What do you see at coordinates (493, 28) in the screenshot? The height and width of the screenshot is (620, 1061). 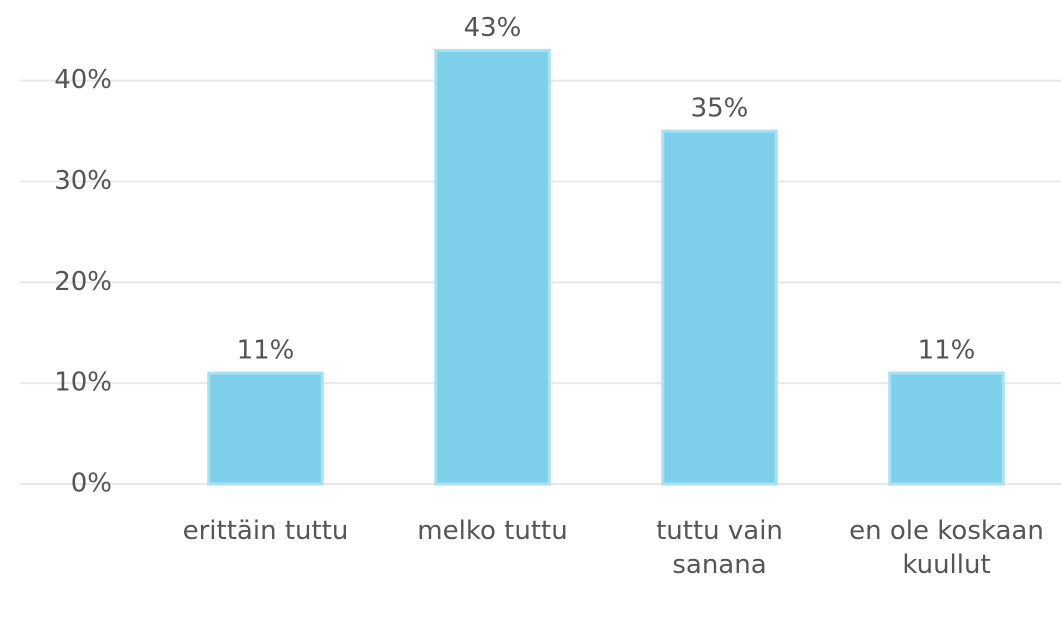 I see `value-label: 43%` at bounding box center [493, 28].